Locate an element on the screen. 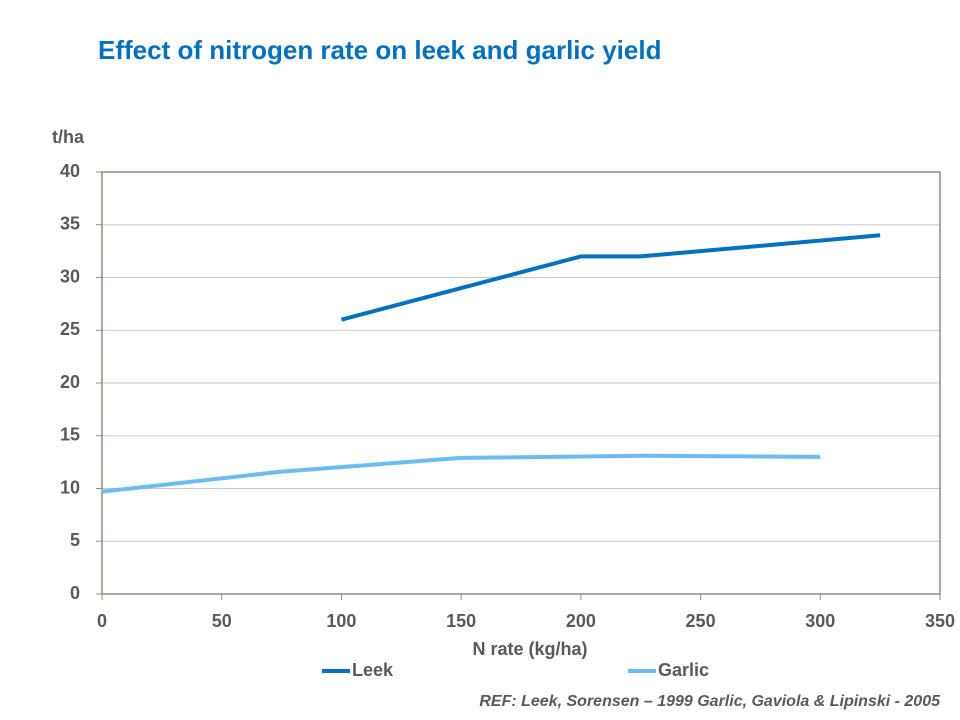 Image resolution: width=960 pixels, height=720 pixels. y-tick-label: 40 is located at coordinates (70, 171).